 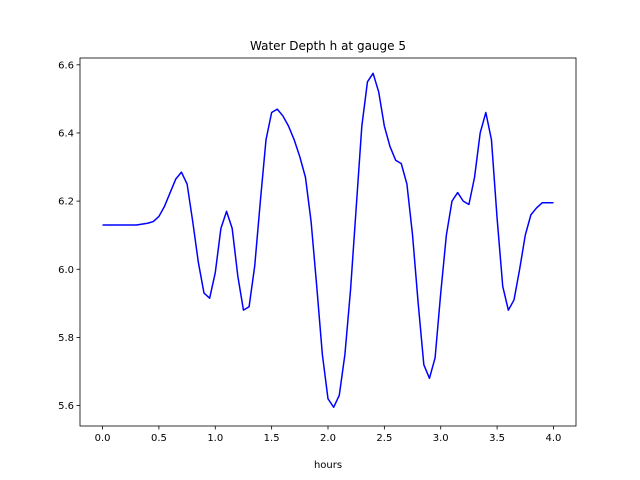 I want to click on y-axis: 5.6 5.8 6.0 6.2 6.4 6.6, so click(x=69, y=236).